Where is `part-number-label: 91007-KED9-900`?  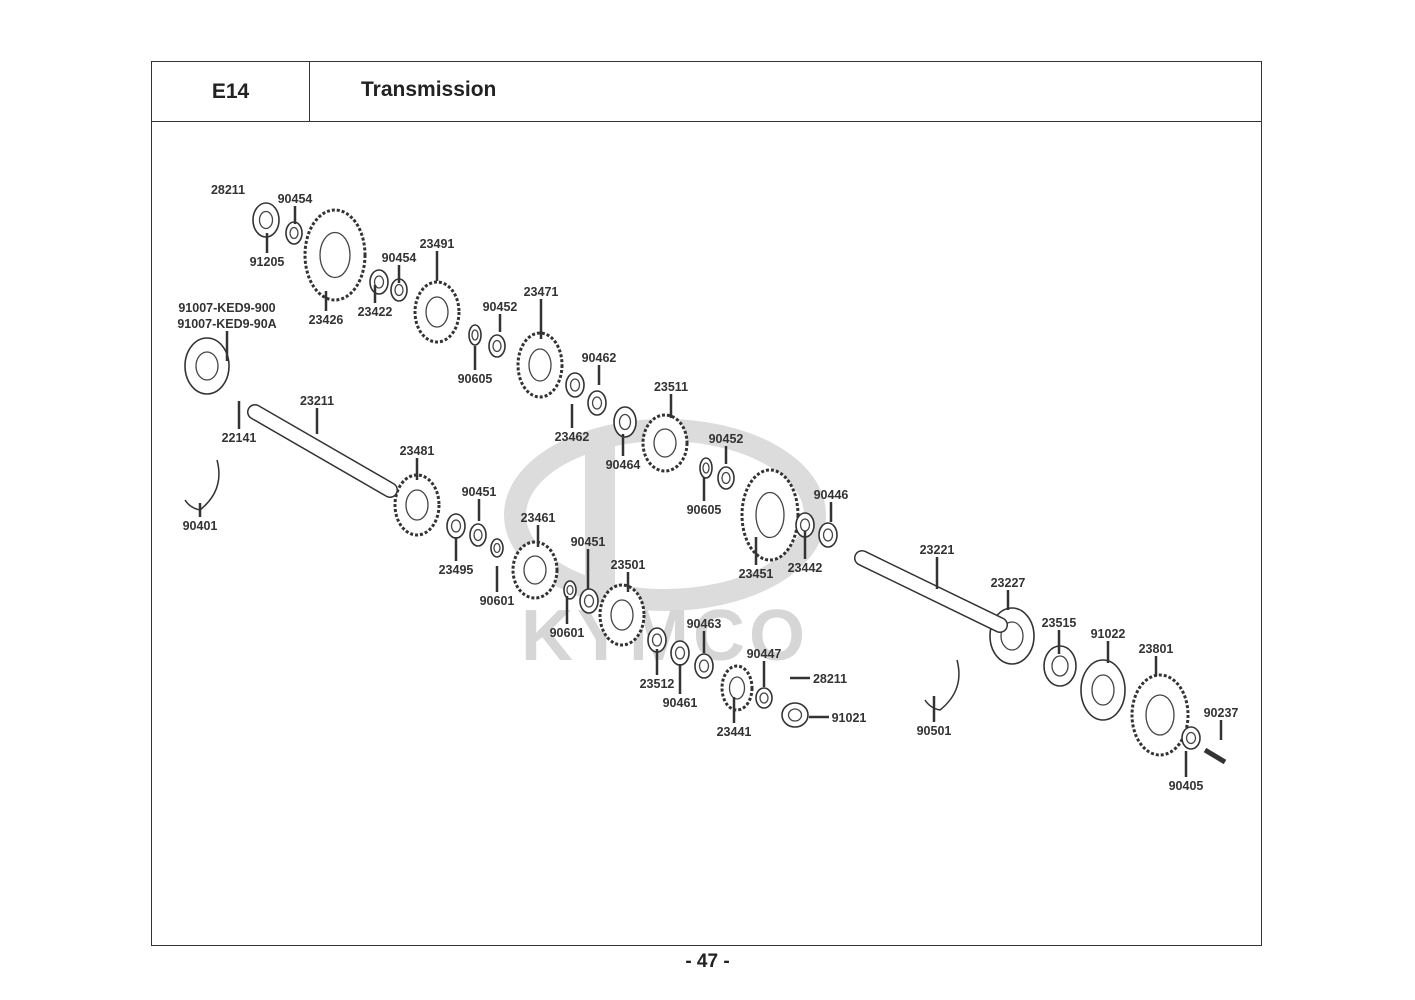
part-number-label: 91007-KED9-900 is located at coordinates (226, 308).